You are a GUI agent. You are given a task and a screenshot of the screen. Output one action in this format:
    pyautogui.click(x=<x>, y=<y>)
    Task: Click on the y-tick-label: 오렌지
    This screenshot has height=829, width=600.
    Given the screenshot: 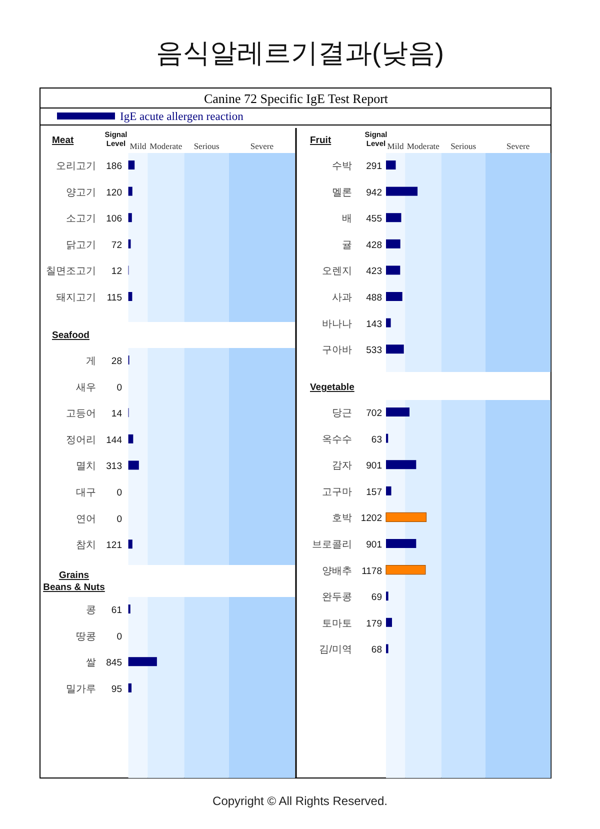 What is the action you would take?
    pyautogui.click(x=337, y=272)
    